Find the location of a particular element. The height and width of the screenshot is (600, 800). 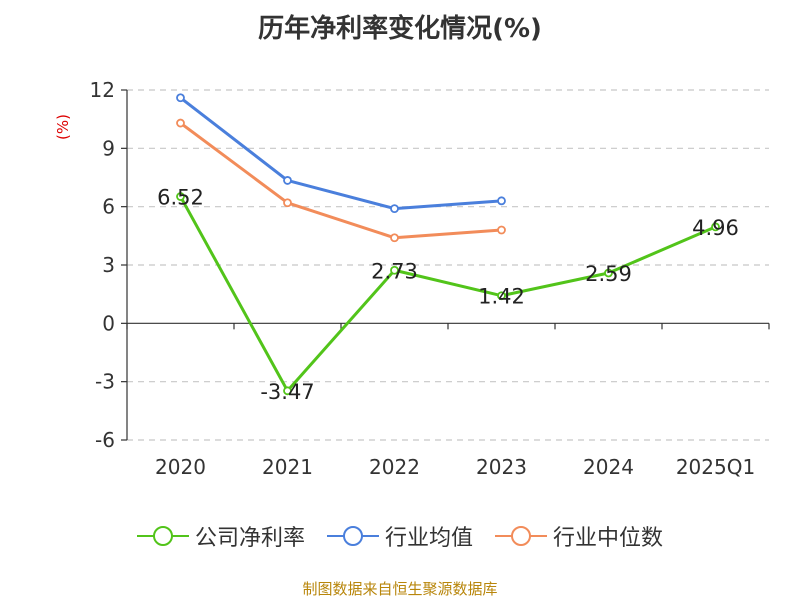

y-tick-label: 3 is located at coordinates (108, 265).